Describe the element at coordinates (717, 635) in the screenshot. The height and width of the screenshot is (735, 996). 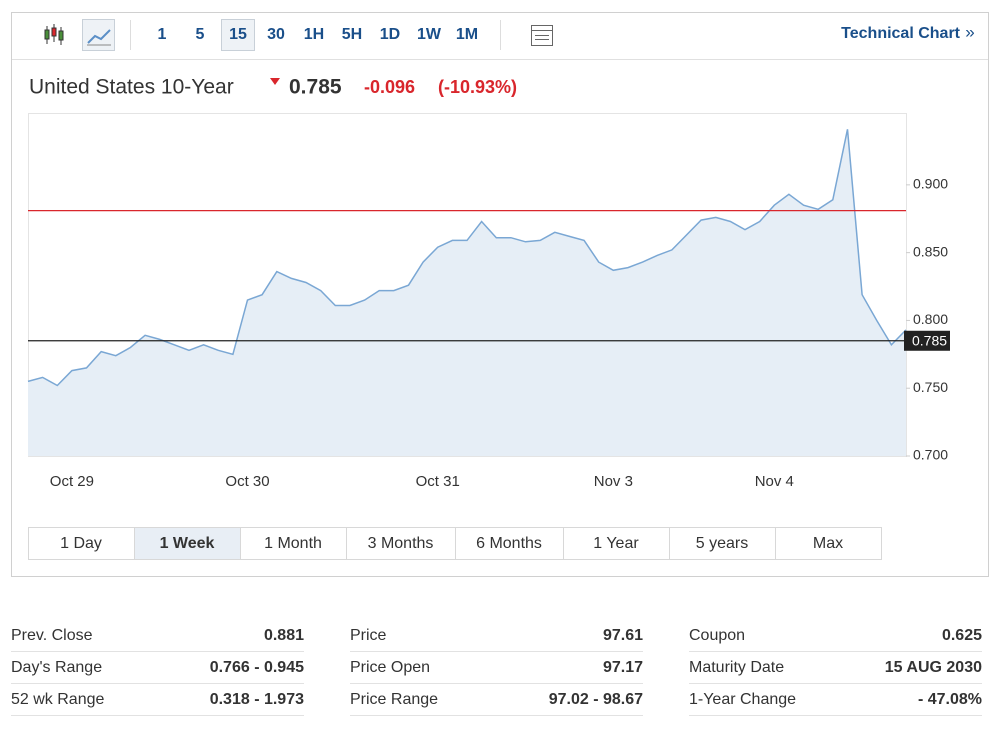
I see `stat-label: Coupon` at that location.